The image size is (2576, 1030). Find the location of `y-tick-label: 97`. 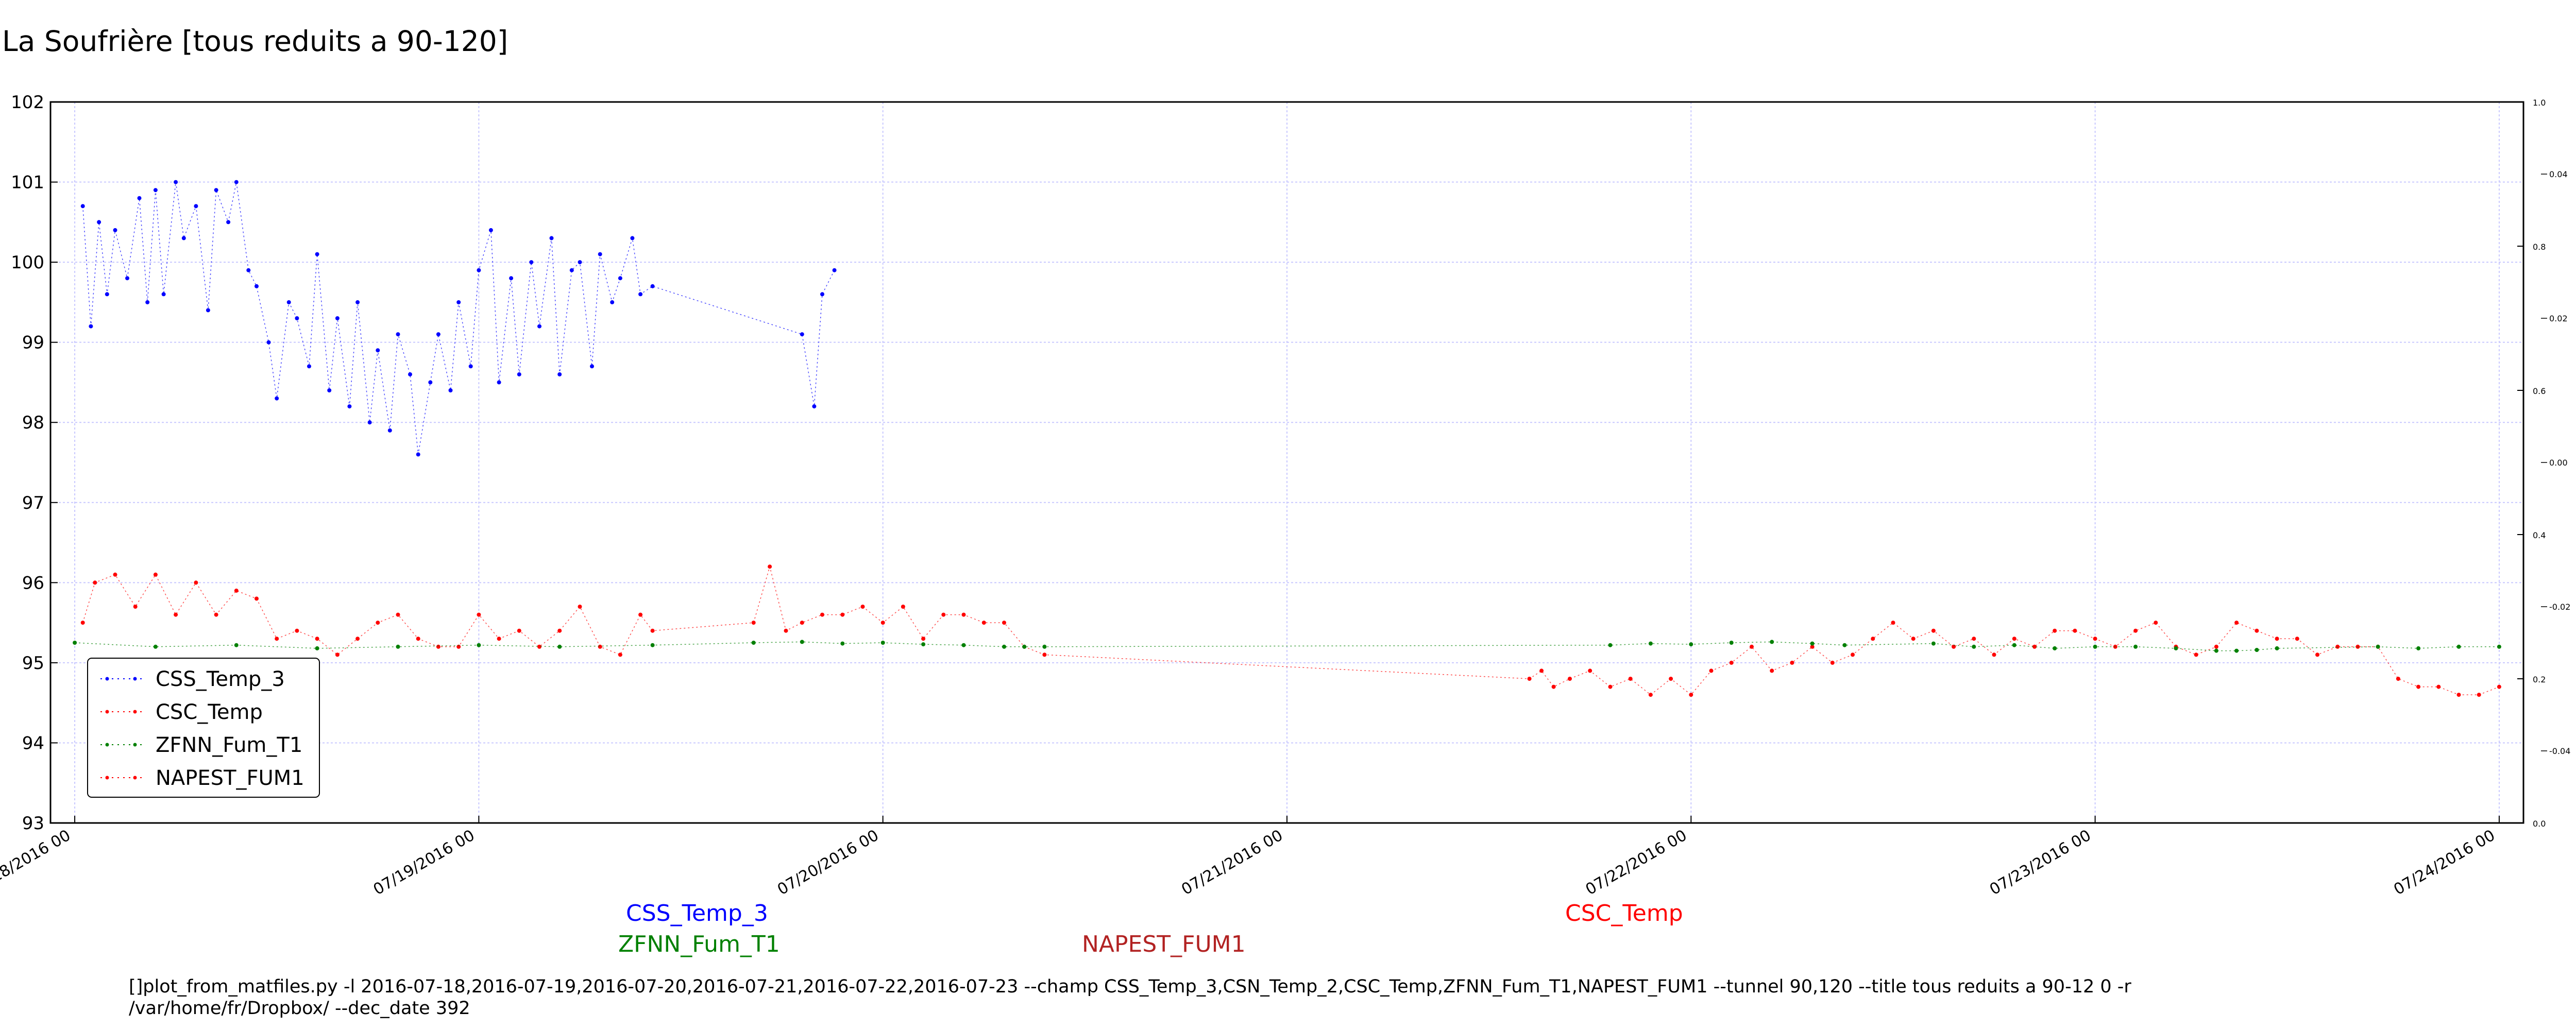

y-tick-label: 97 is located at coordinates (33, 503).